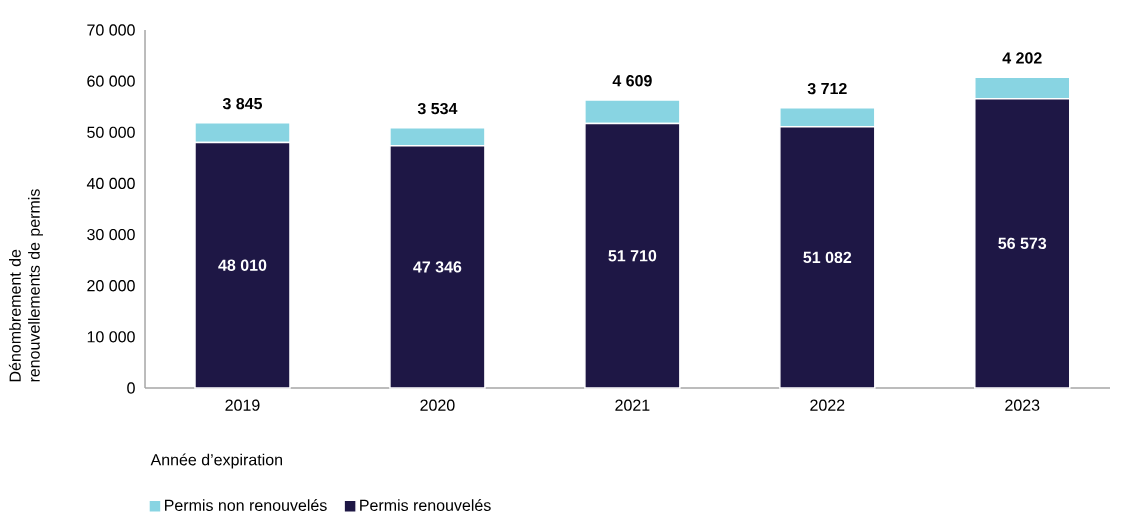  Describe the element at coordinates (827, 257) in the screenshot. I see `data-label: 51 082` at that location.